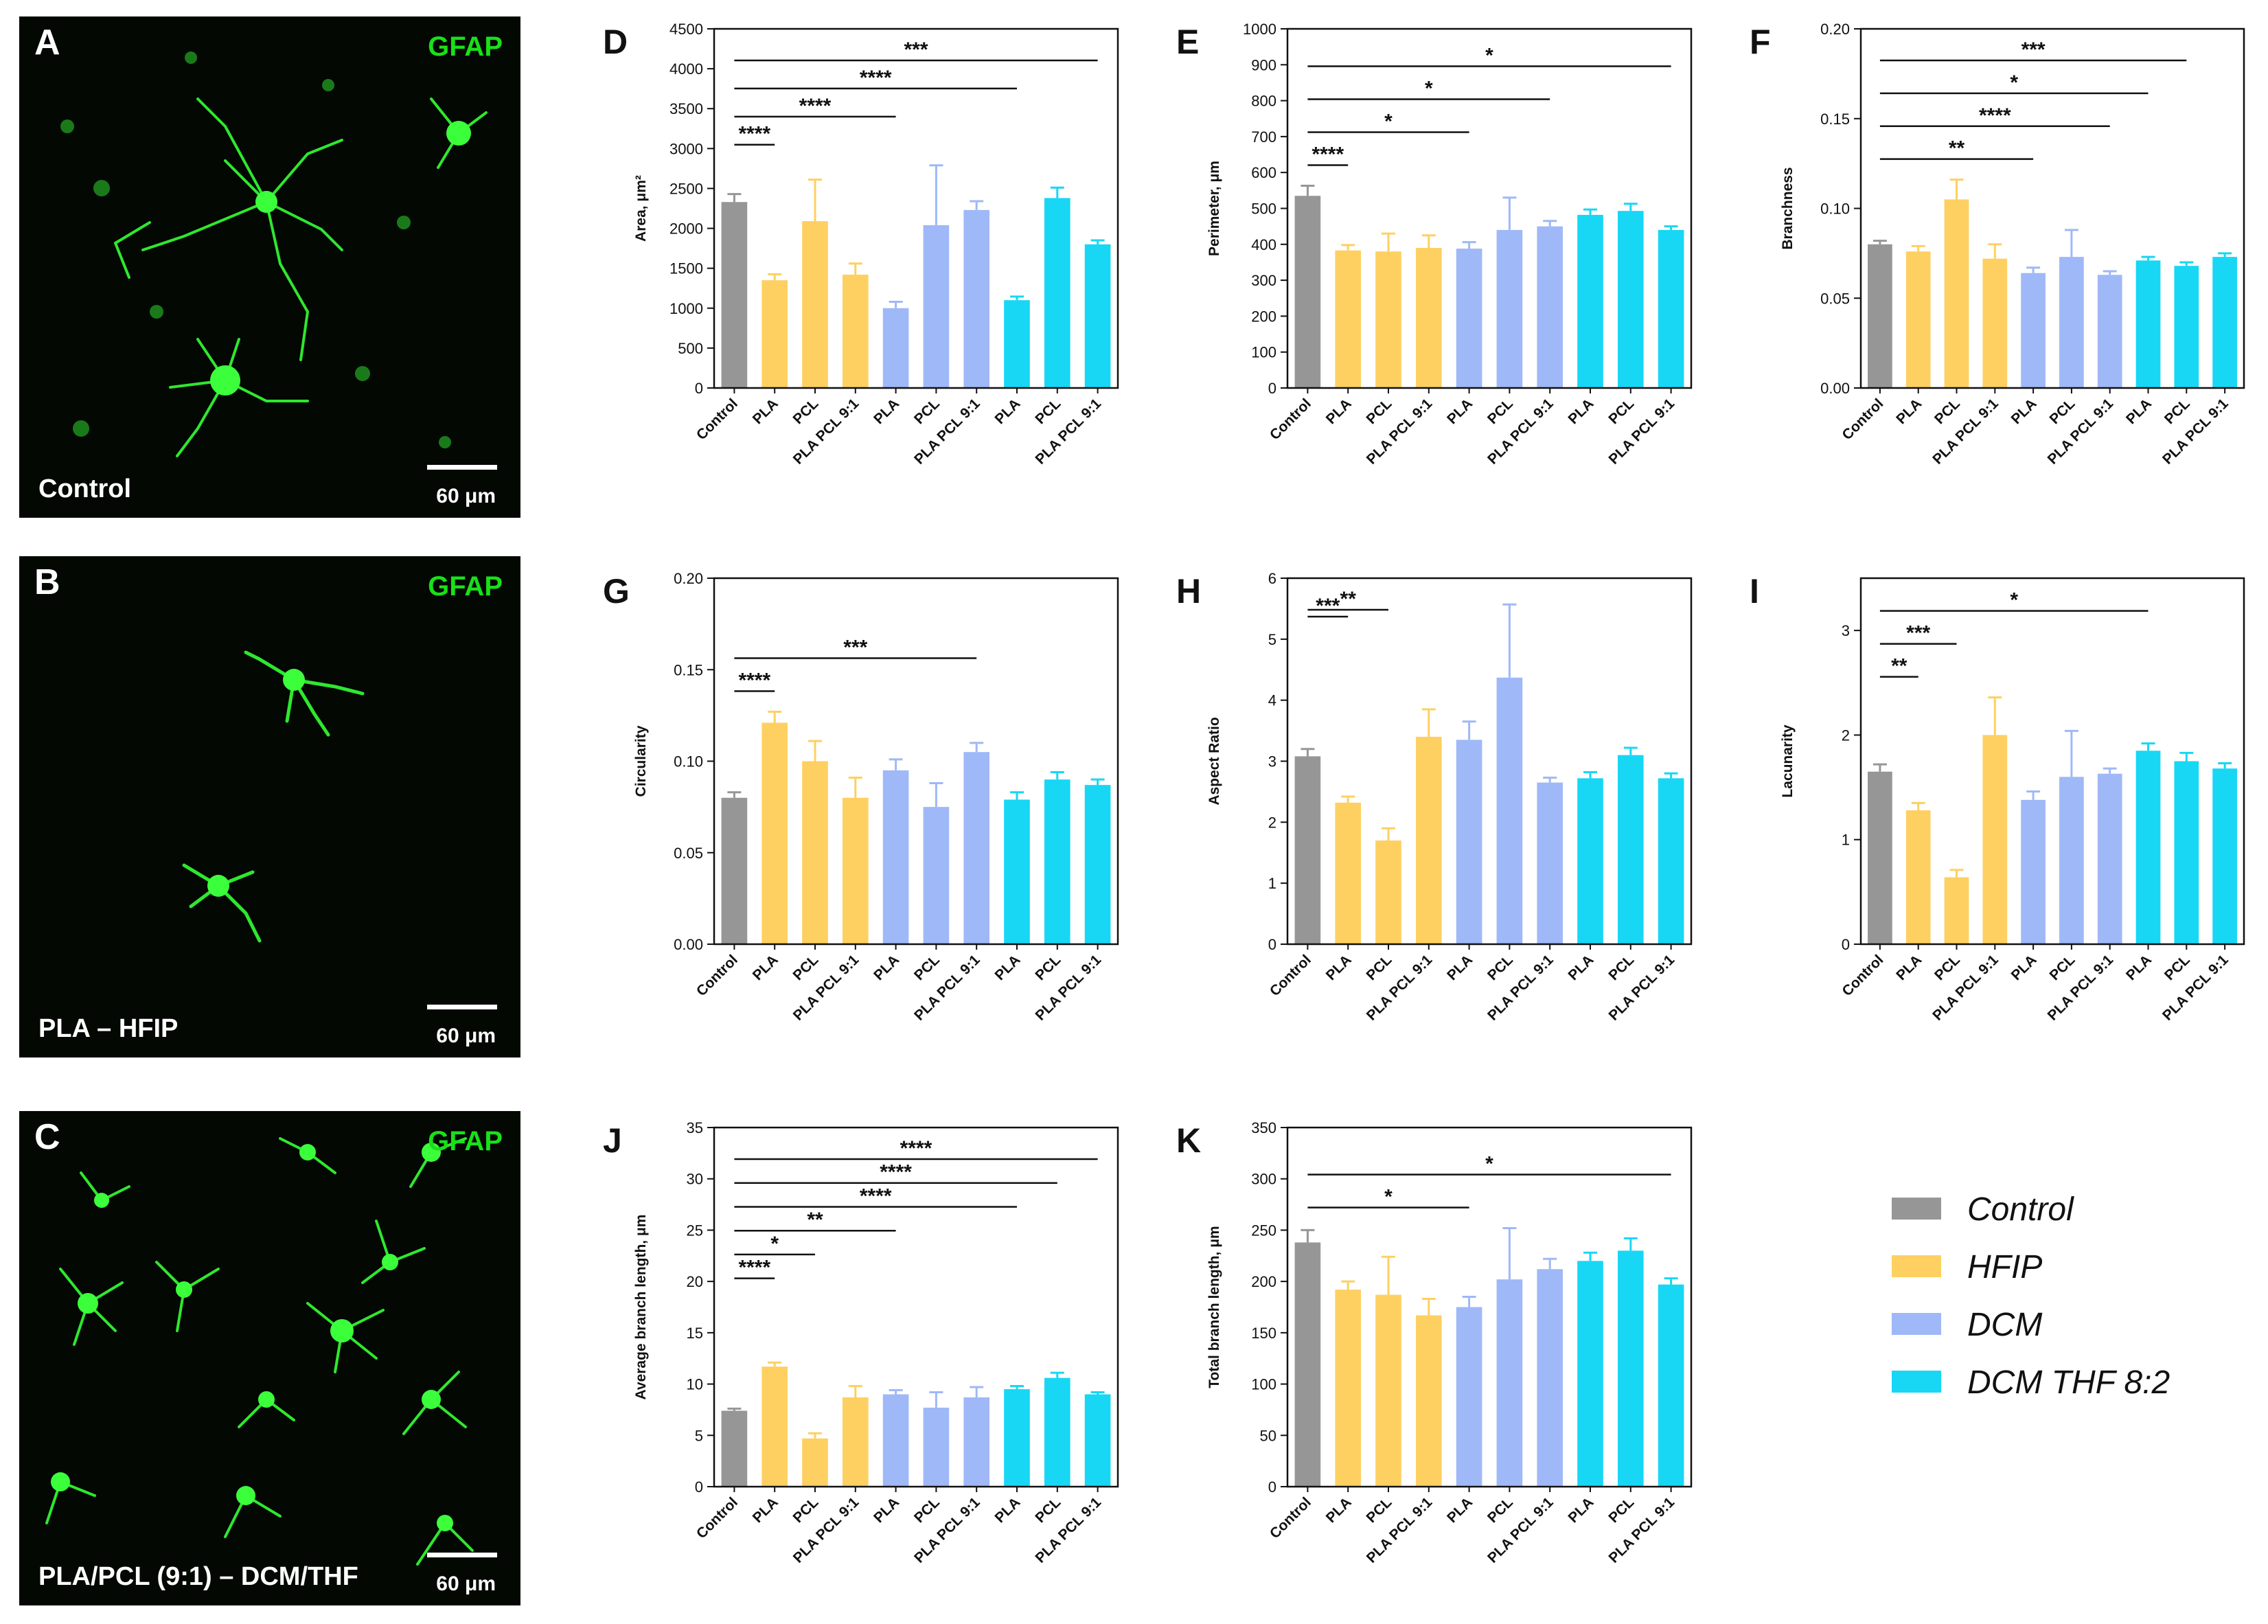  I want to click on panel-letter-a: A, so click(47, 42).